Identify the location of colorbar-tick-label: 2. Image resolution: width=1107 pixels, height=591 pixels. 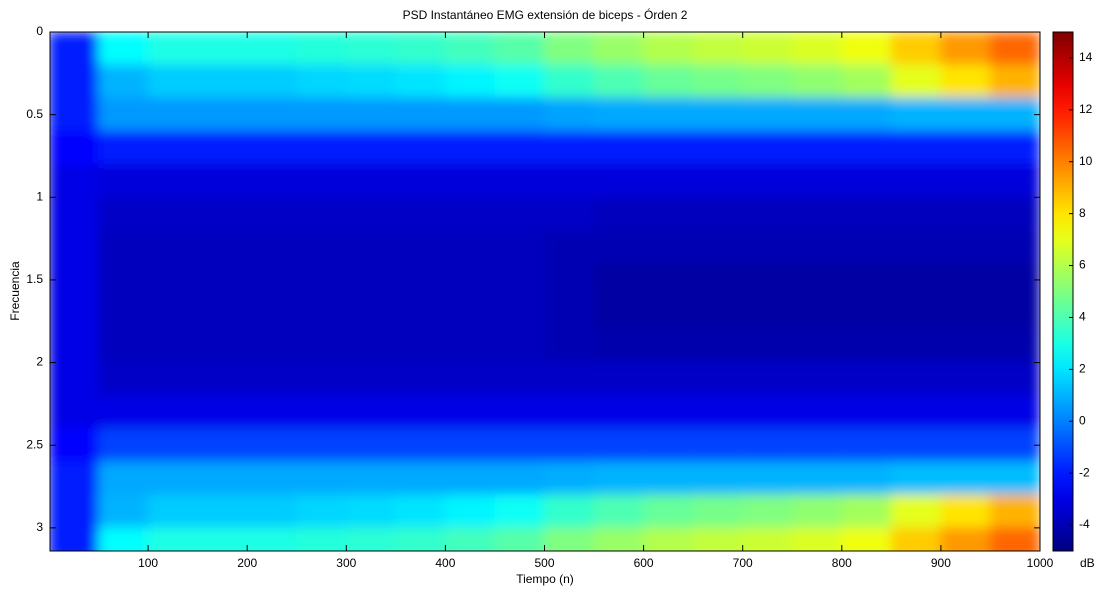
(1082, 369).